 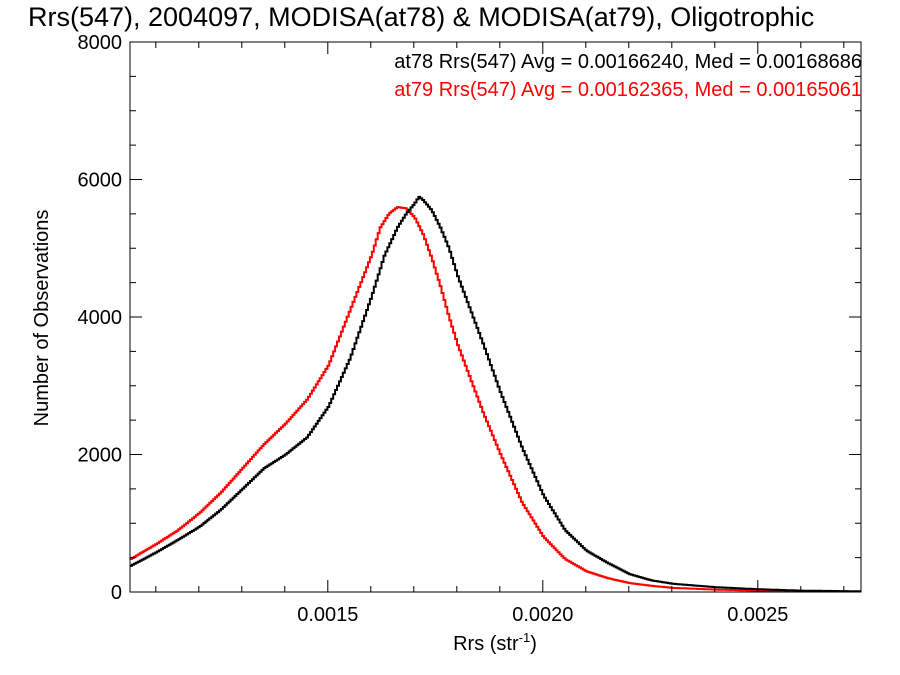 What do you see at coordinates (542, 615) in the screenshot?
I see `x-tick-label: 0.0020` at bounding box center [542, 615].